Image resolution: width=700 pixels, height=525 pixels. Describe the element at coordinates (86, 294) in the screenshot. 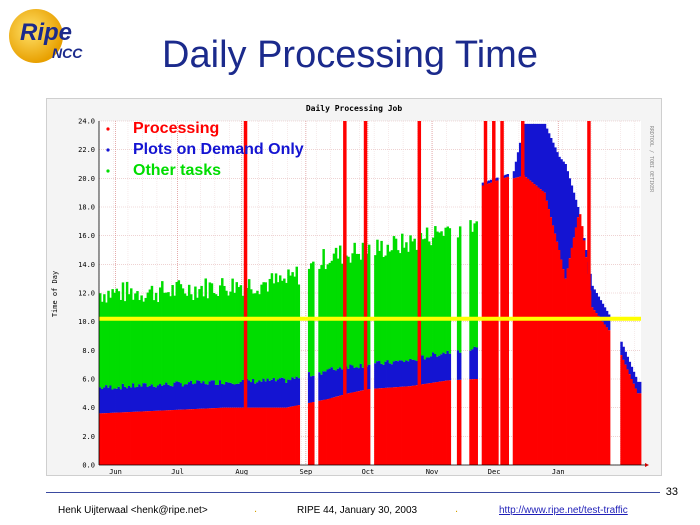

I see `y-tick-label: 12.0` at that location.